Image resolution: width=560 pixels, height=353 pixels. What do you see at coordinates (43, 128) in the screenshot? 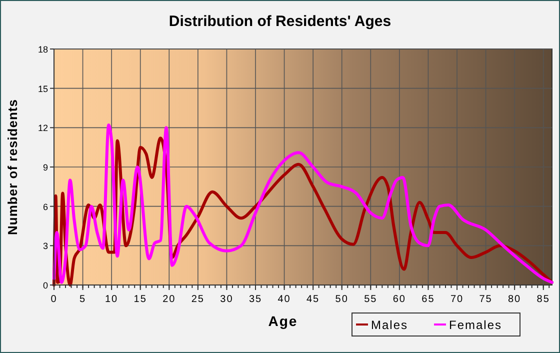
I see `y-tick-label: 12` at bounding box center [43, 128].